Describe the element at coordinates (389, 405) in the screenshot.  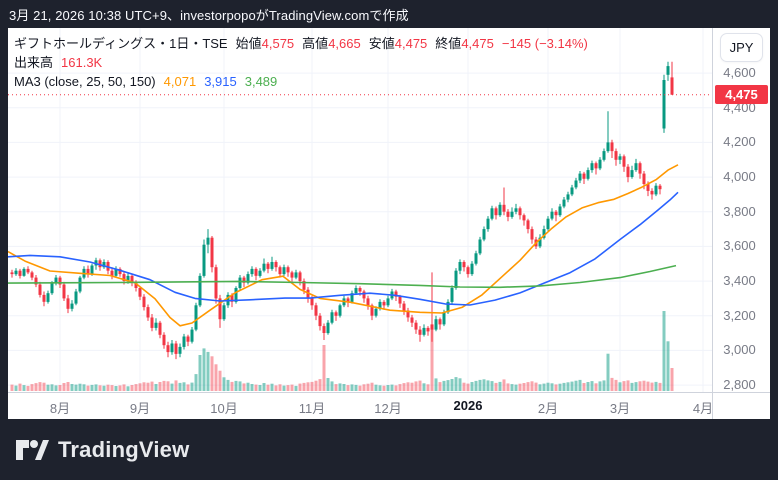
I see `time-axis: 8月 9月 10月 11月 12月 2026 2月 3月 4月` at that location.